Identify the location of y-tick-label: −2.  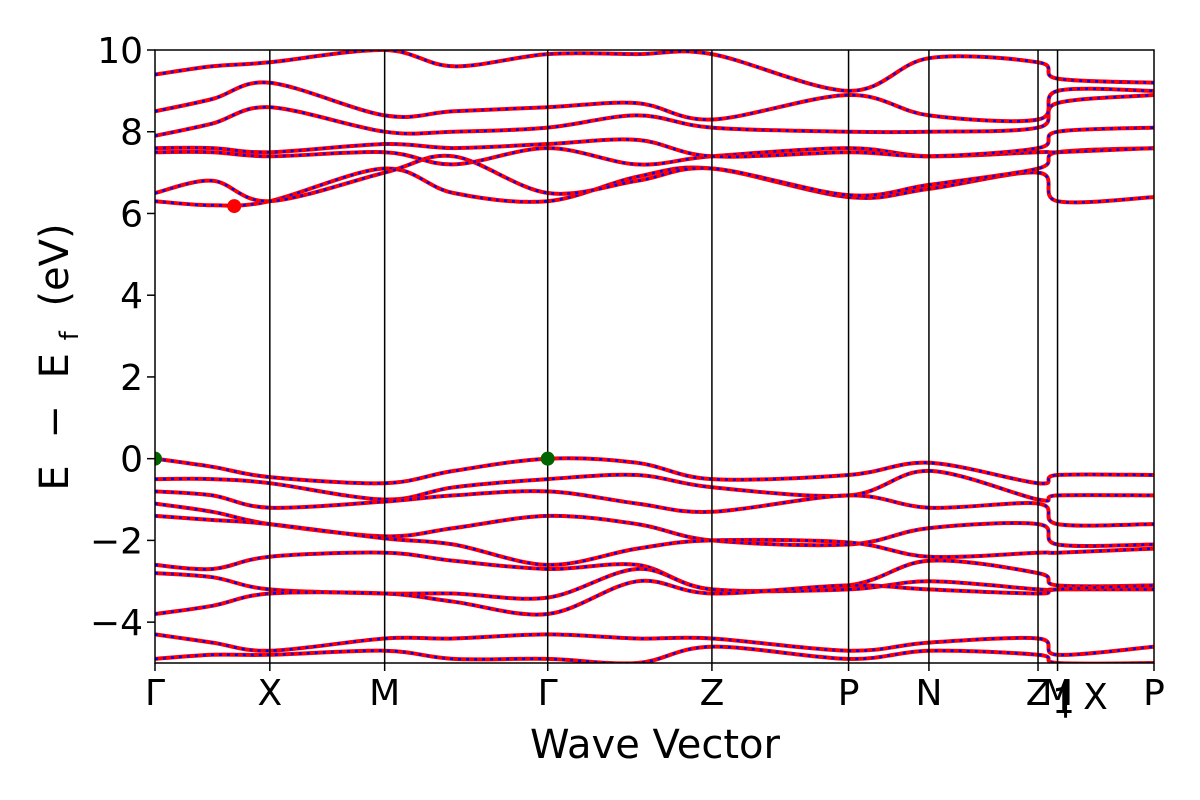
(116, 541).